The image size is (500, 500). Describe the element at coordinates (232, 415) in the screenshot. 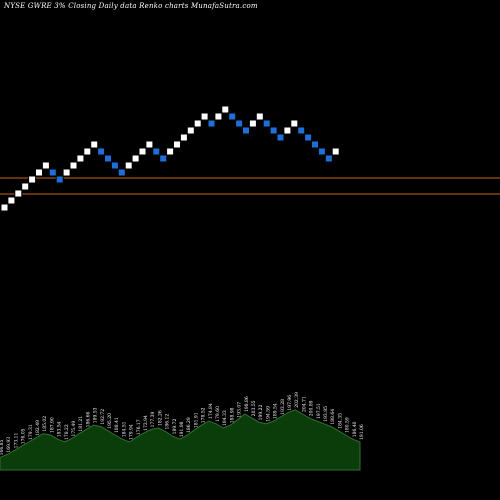

I see `price-label: 188.98` at that location.